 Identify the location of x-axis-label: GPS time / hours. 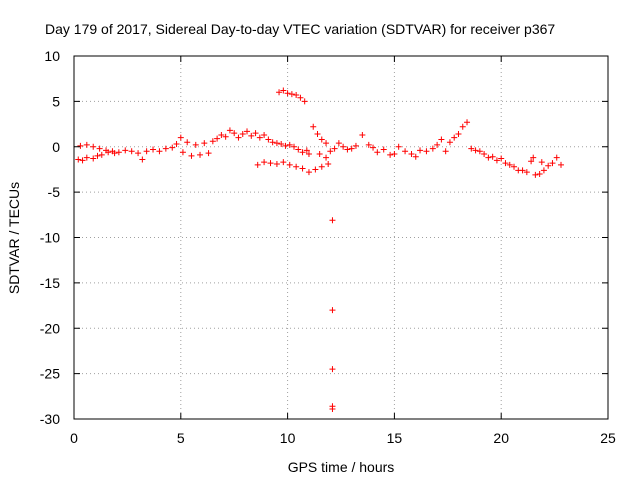
(341, 467).